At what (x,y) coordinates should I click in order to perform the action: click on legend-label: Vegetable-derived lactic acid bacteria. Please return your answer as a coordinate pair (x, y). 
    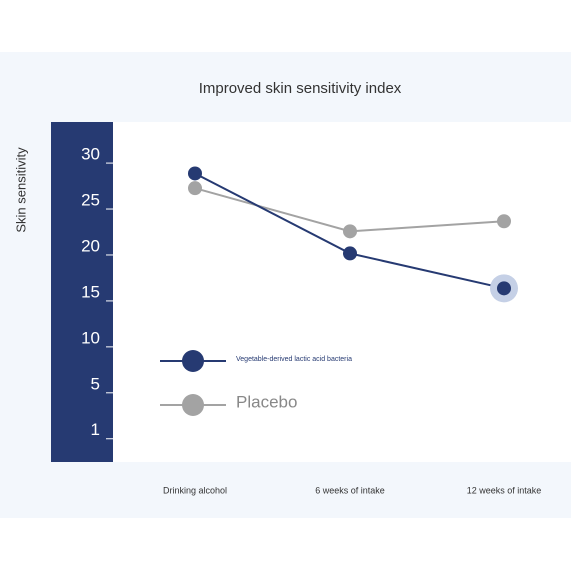
    Looking at the image, I should click on (294, 359).